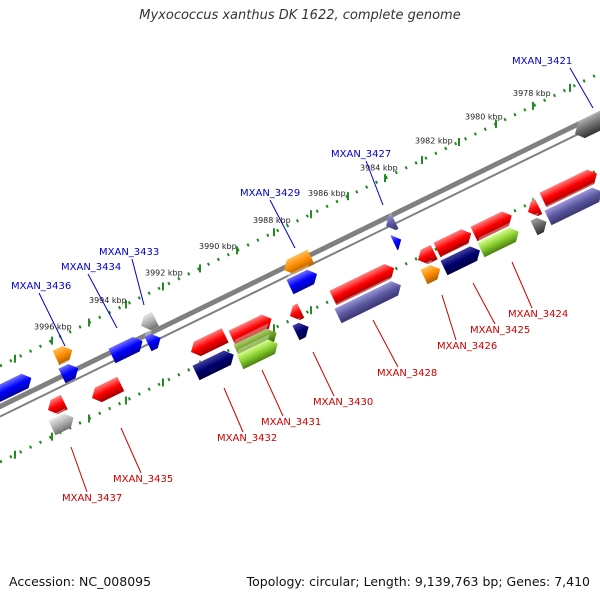  Describe the element at coordinates (434, 141) in the screenshot. I see `kbp-tick-label: 3982 kbp` at that location.